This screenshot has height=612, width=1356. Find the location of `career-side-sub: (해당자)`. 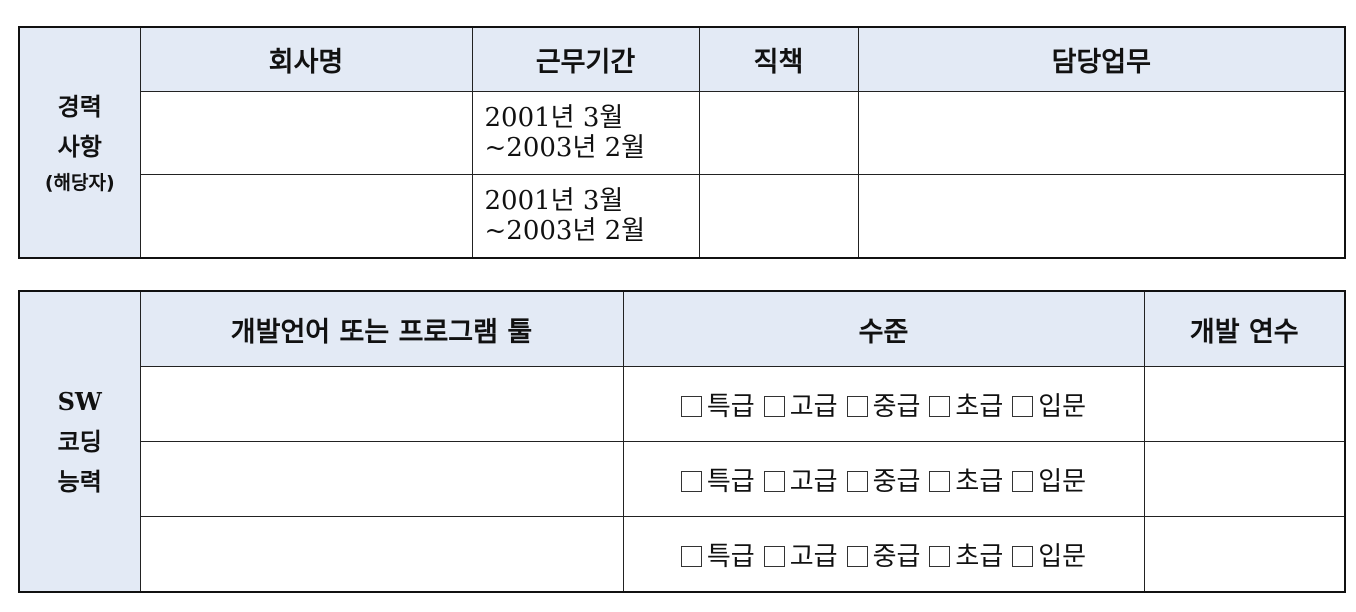

career-side-sub: (해당자) is located at coordinates (79, 182).